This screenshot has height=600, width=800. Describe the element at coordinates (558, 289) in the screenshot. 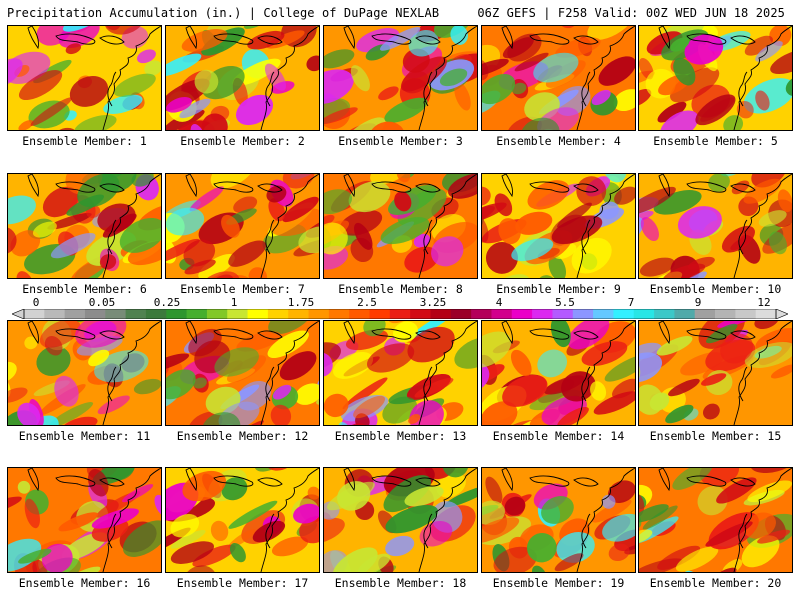

I see `ensemble-member-label: Ensemble Member: 9` at that location.